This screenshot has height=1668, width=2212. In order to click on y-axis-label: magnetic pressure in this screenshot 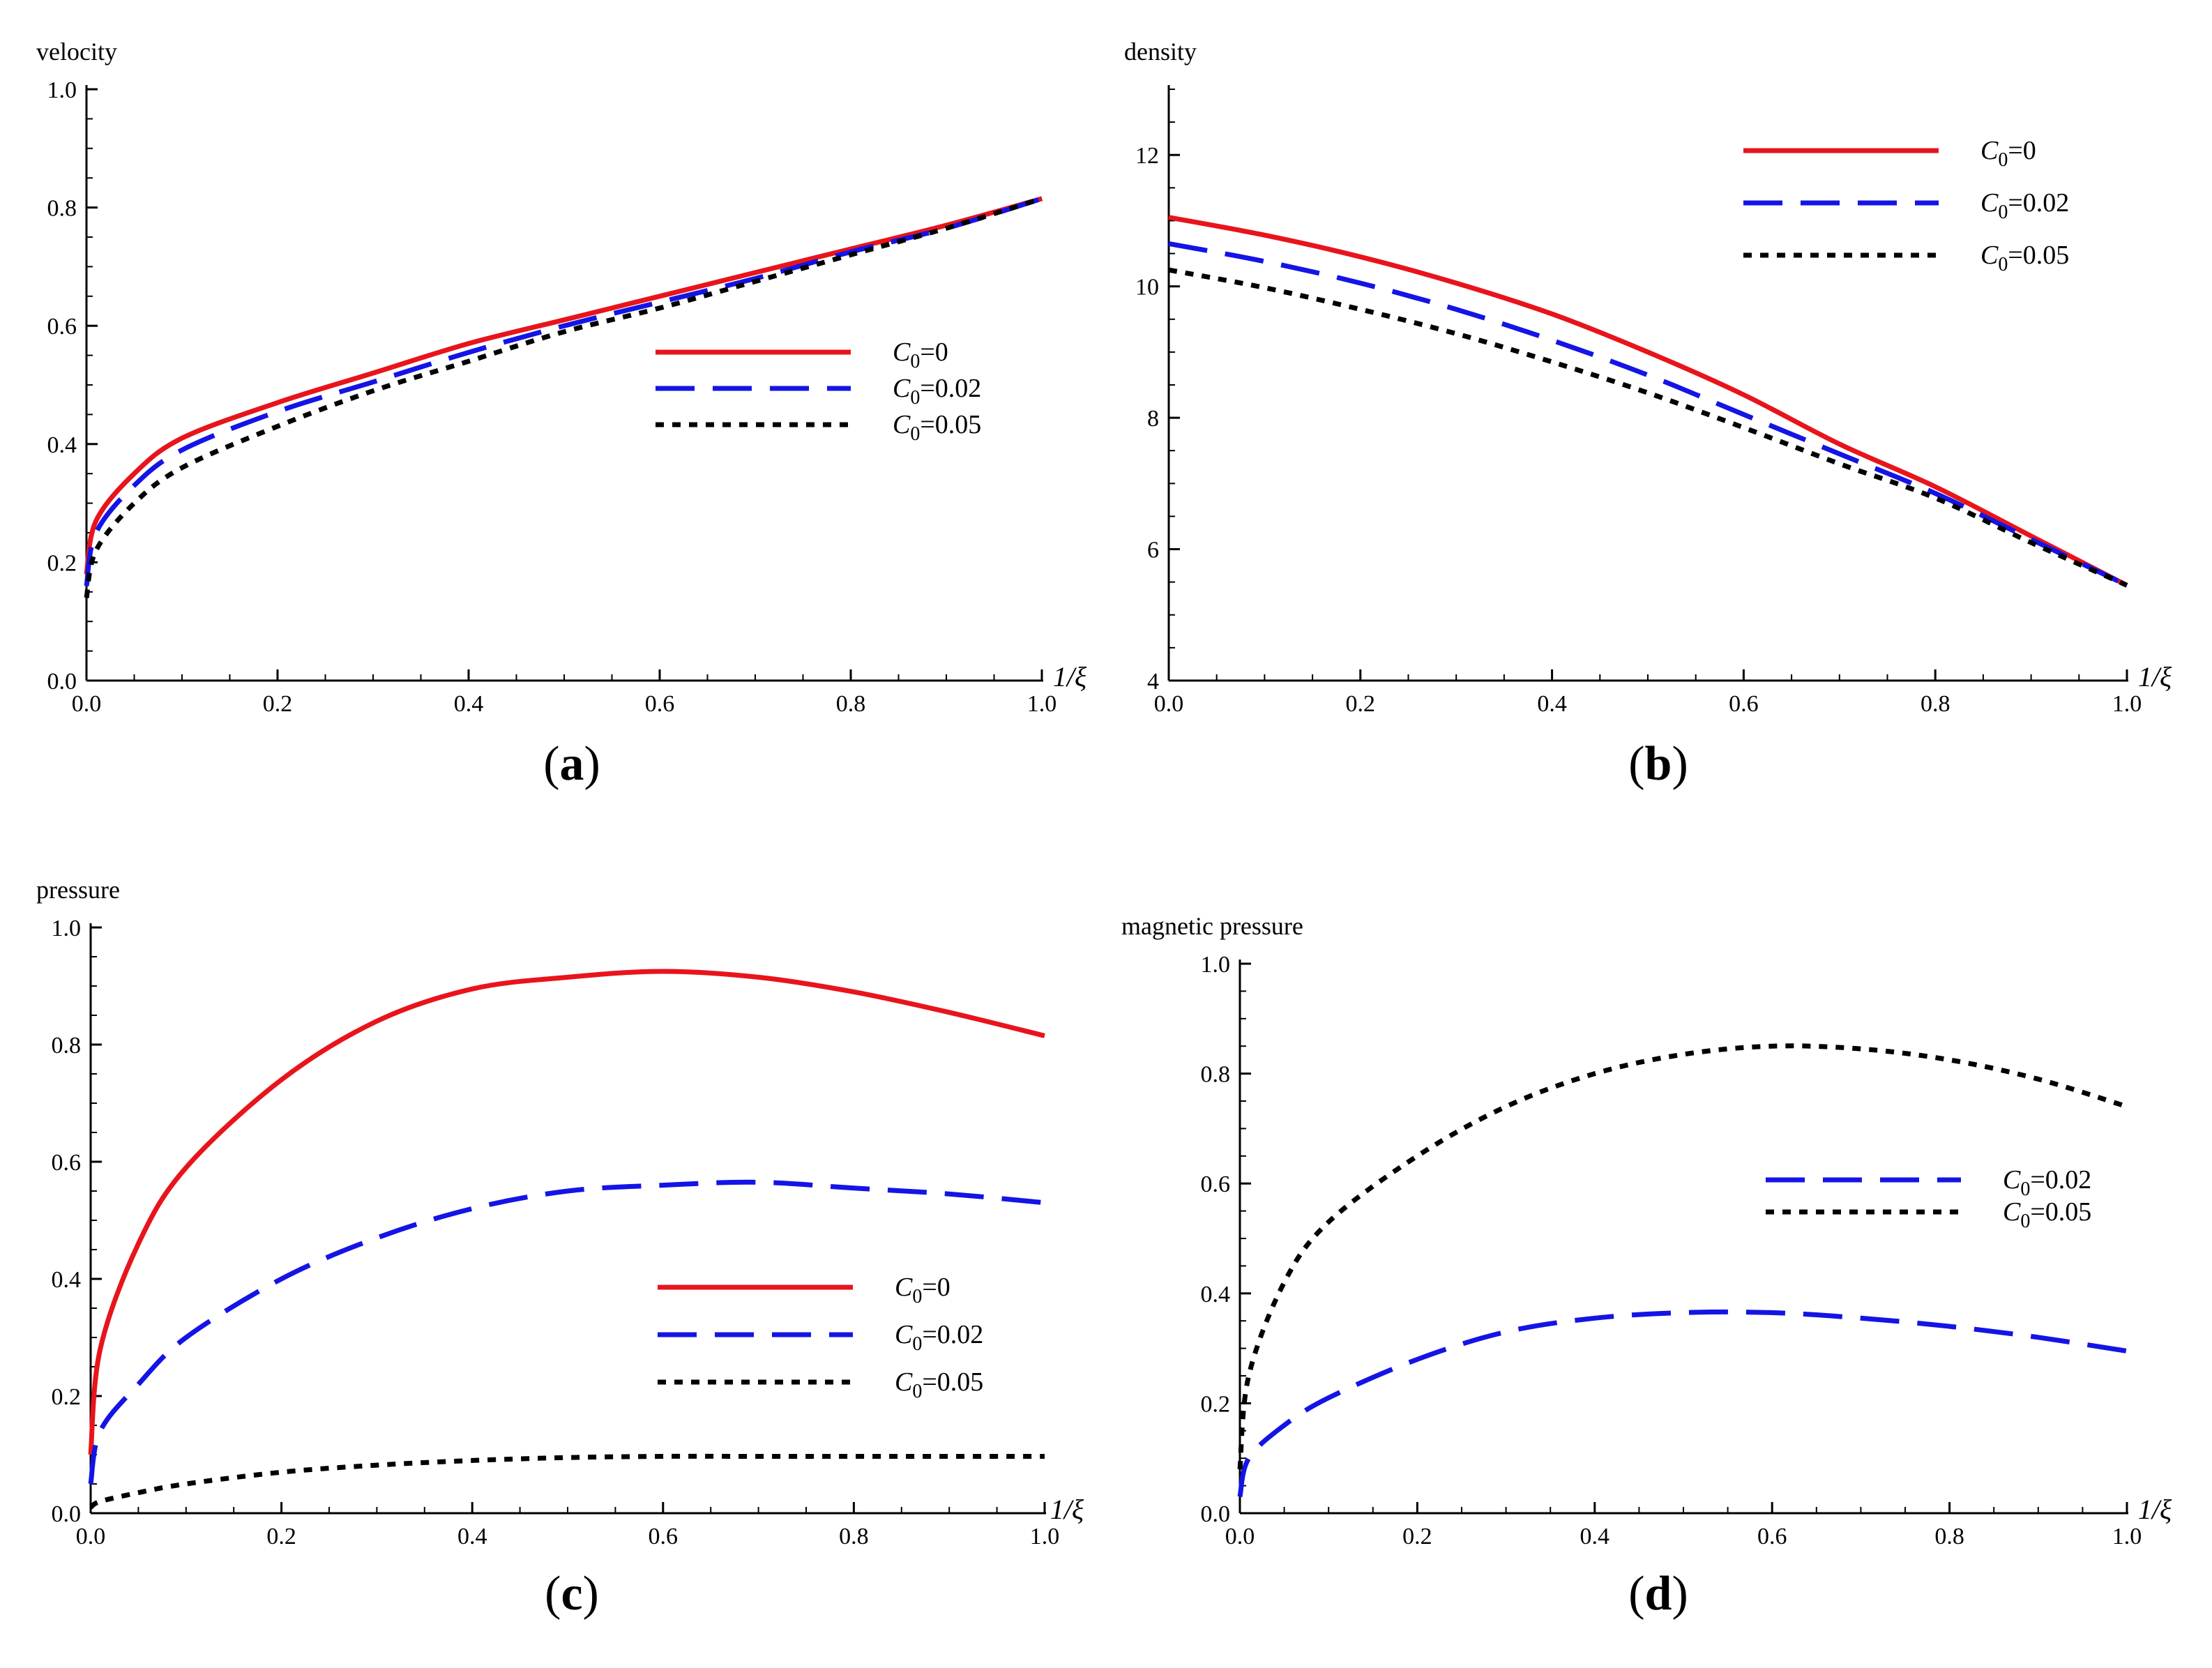, I will do `click(1212, 926)`.